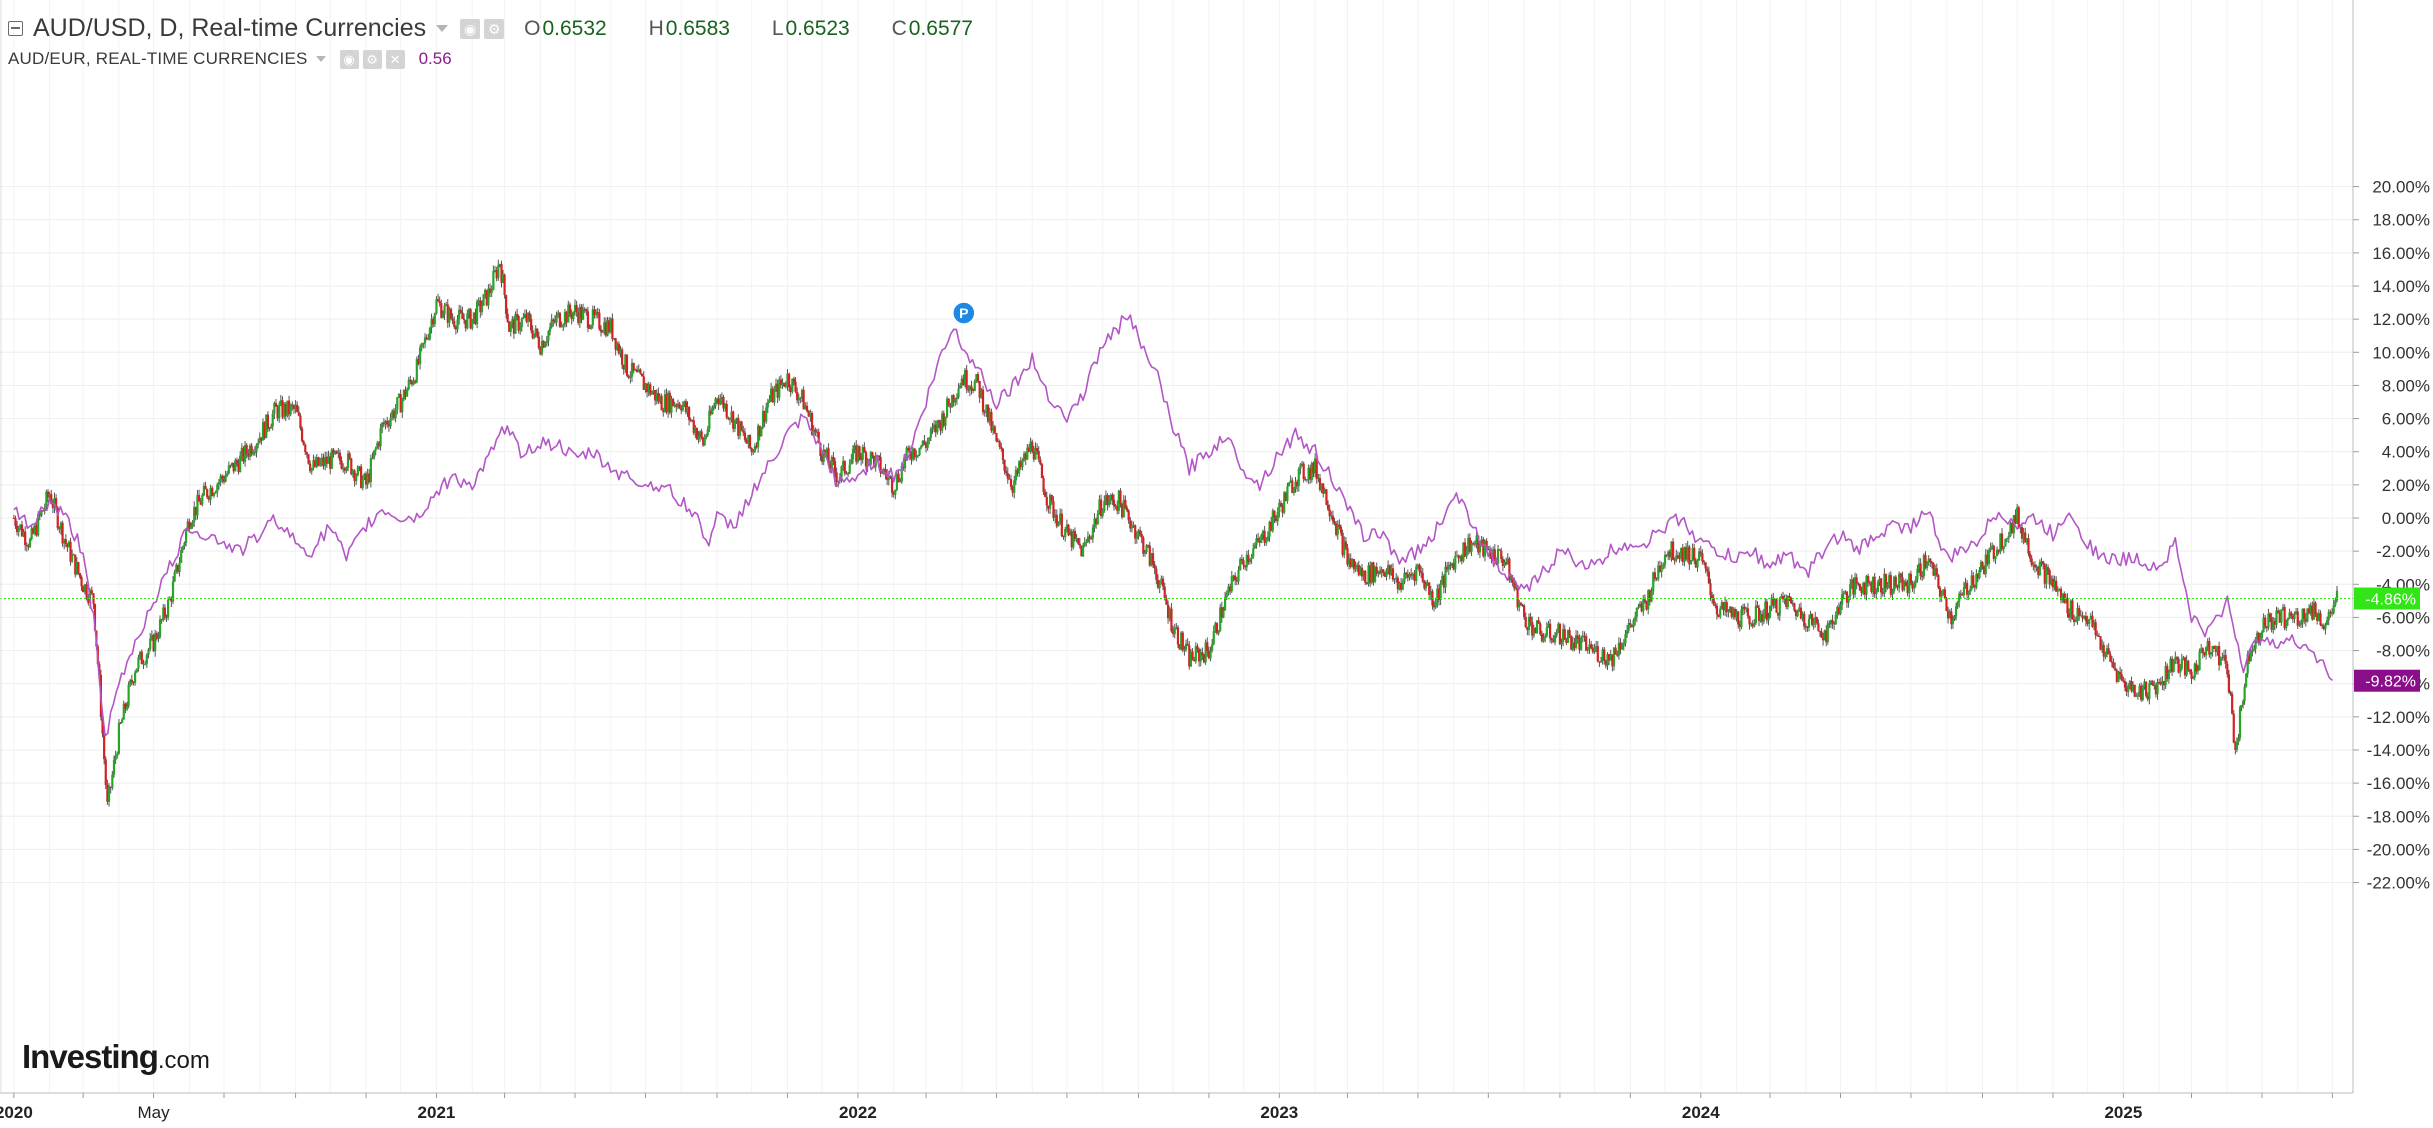 This screenshot has width=2433, height=1128. I want to click on compare-symbol-label: AUD/EUR, REAL-TIME CURRENCIES, so click(158, 58).